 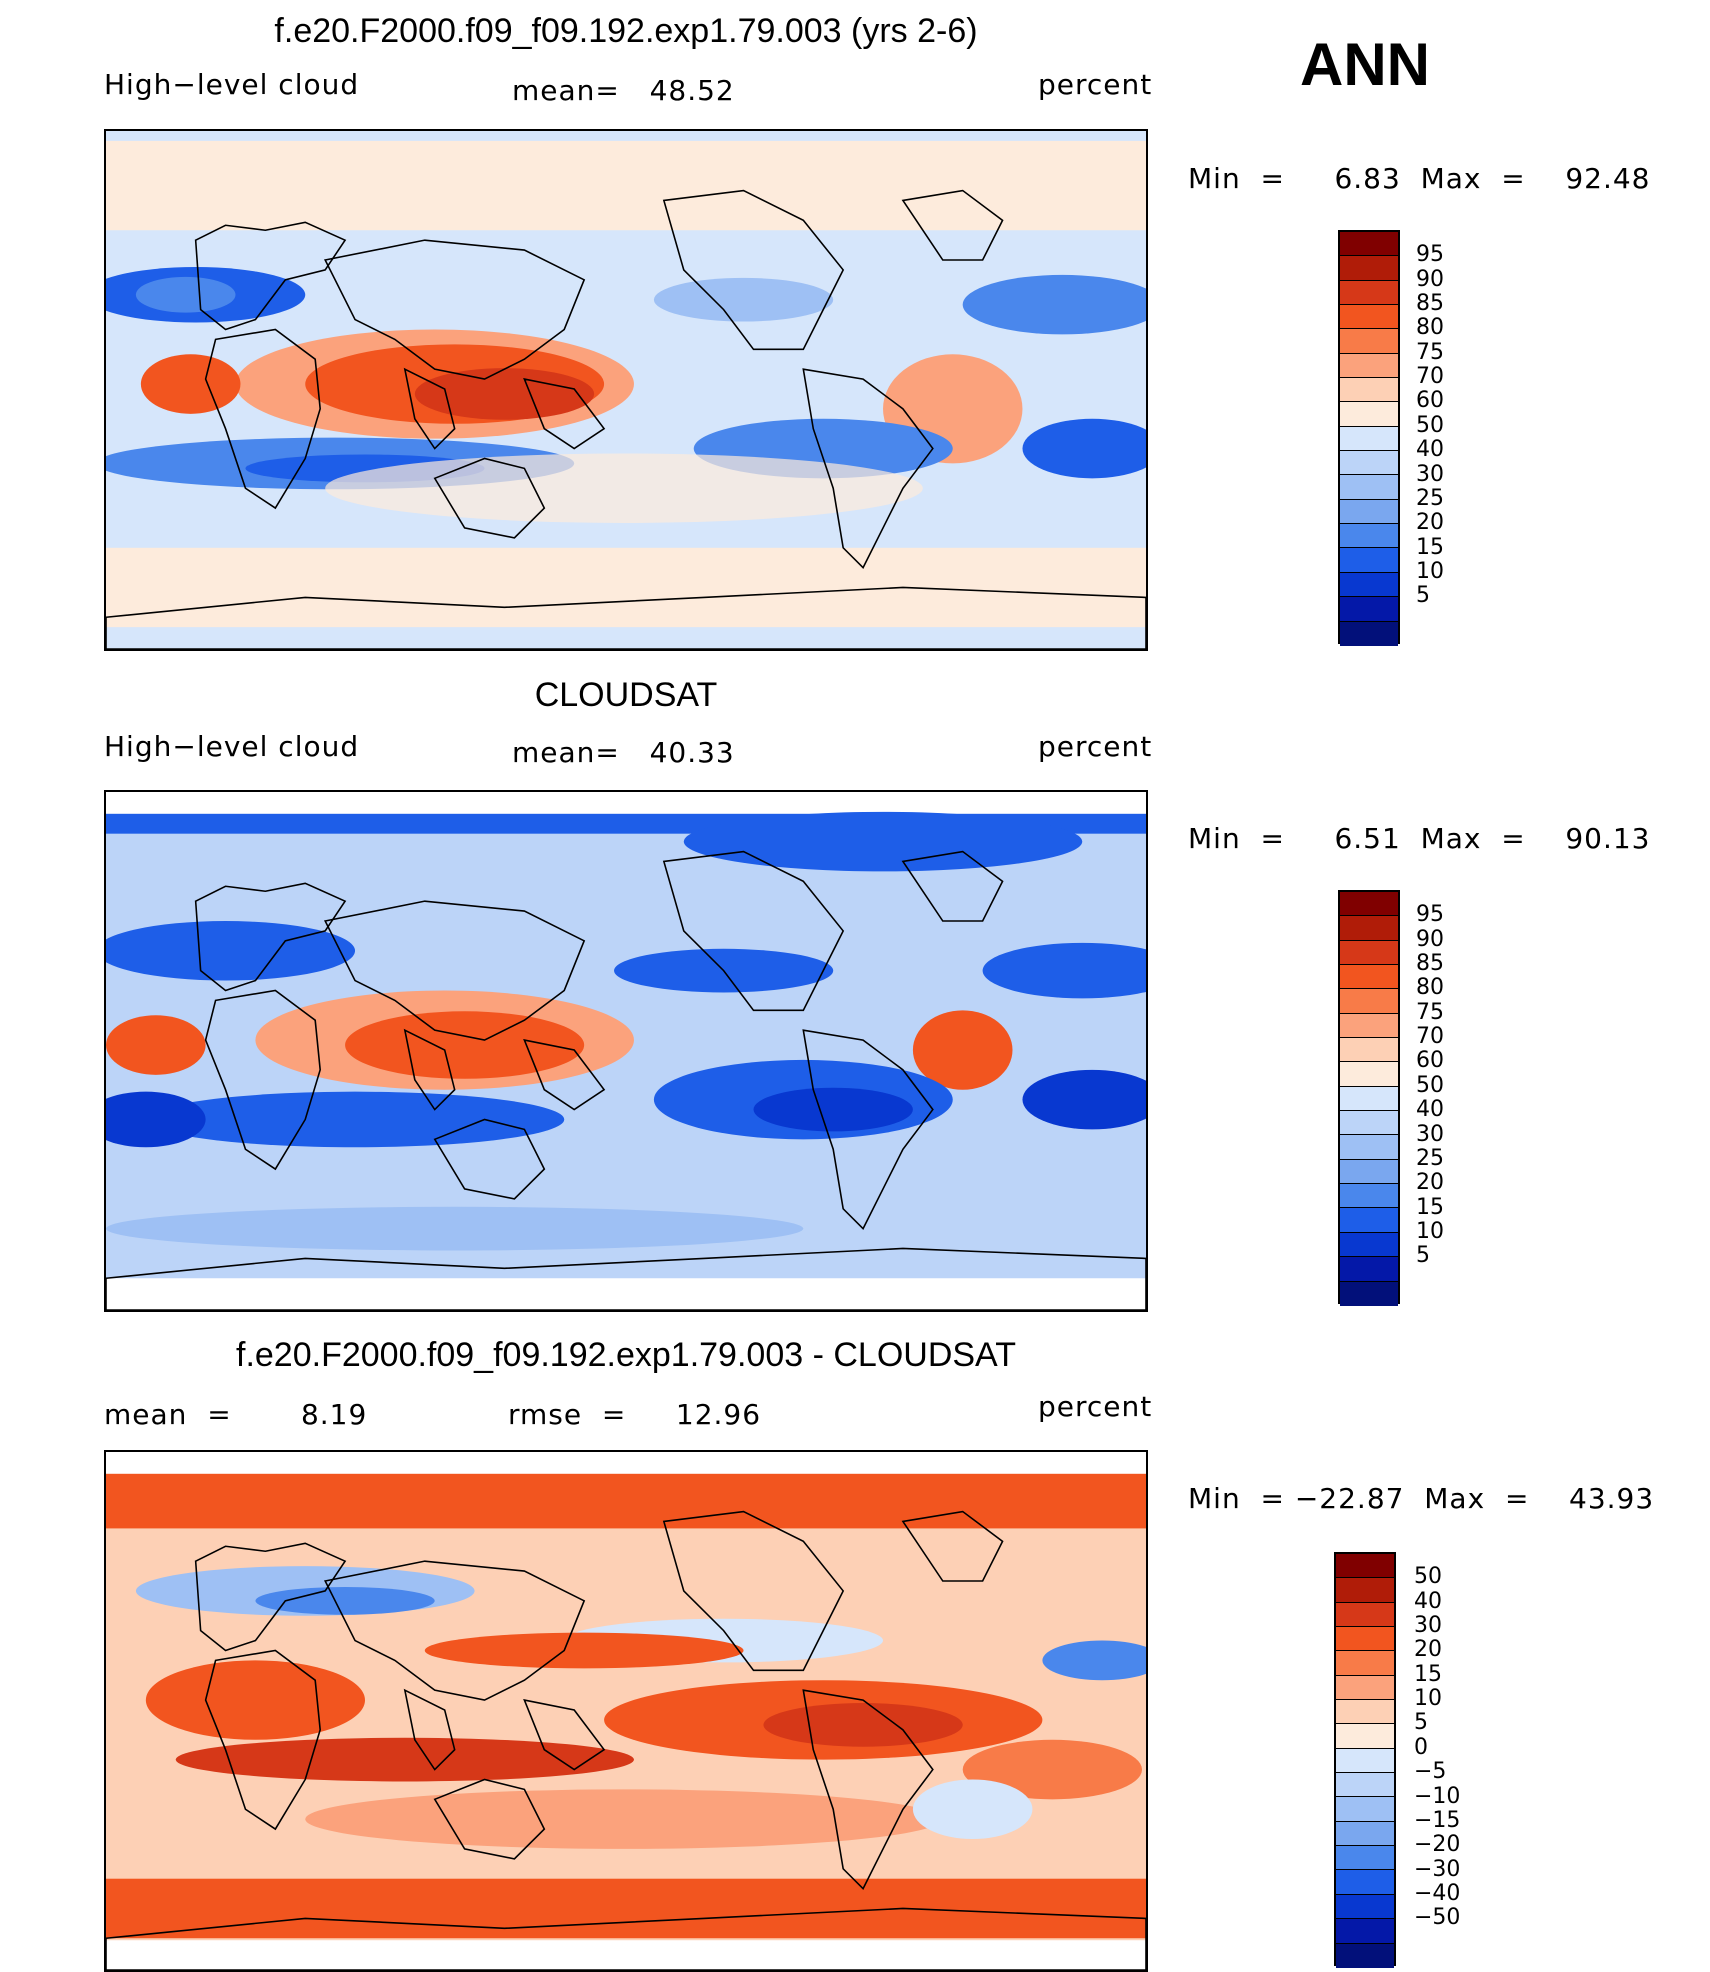 I want to click on colorbar-tick-label: −30, so click(x=1437, y=1869).